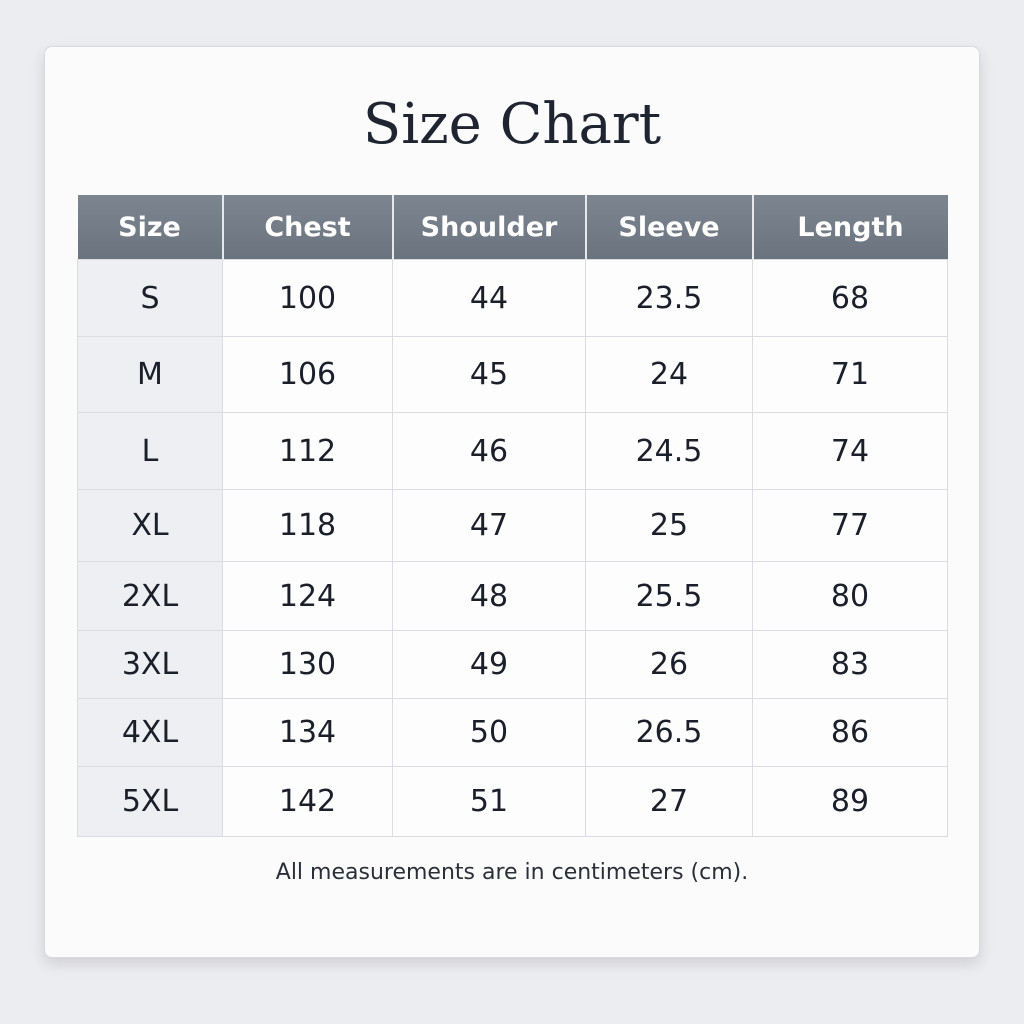 The width and height of the screenshot is (1024, 1024). Describe the element at coordinates (307, 525) in the screenshot. I see `cell-chest: 118` at that location.